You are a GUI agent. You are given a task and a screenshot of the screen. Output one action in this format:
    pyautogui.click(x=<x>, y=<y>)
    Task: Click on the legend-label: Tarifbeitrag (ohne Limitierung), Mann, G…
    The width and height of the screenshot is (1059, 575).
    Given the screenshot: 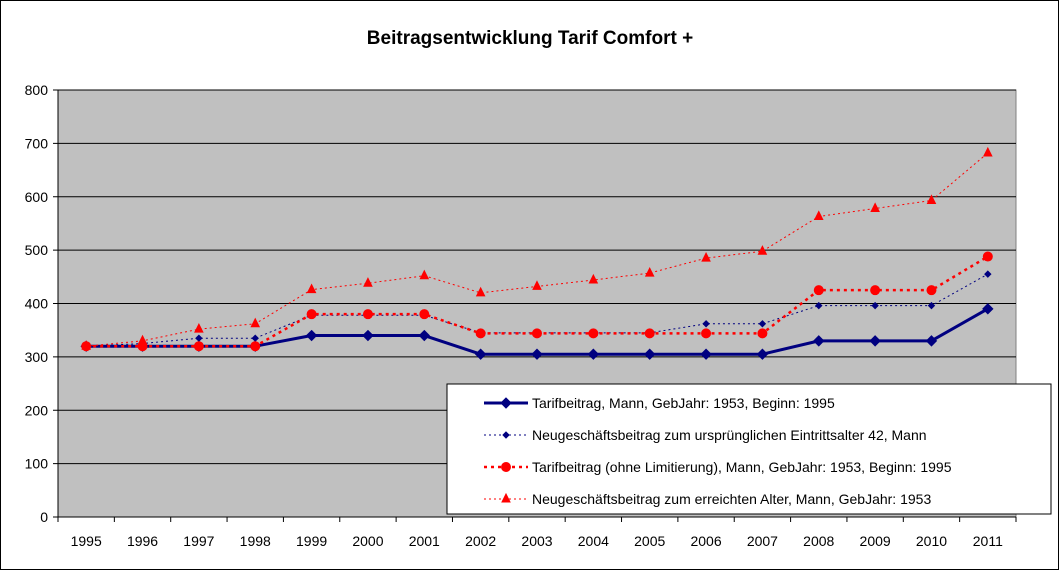 What is the action you would take?
    pyautogui.click(x=742, y=467)
    